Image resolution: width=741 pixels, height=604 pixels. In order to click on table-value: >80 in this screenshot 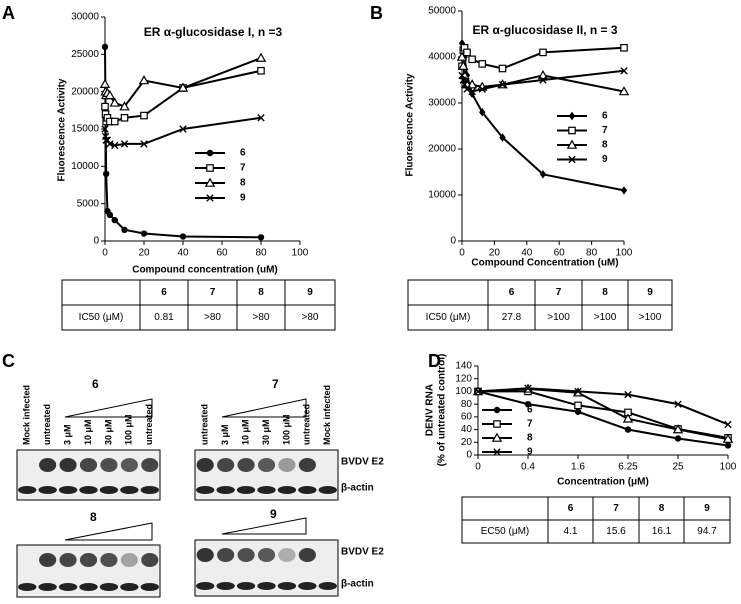, I will do `click(261, 317)`.